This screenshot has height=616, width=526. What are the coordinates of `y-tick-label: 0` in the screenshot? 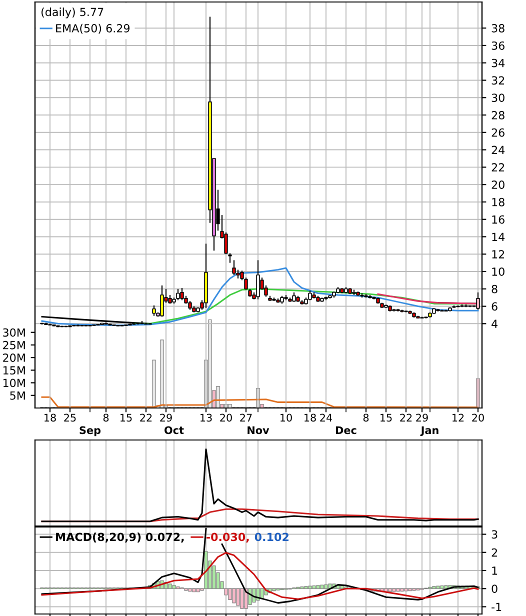 It's located at (495, 589).